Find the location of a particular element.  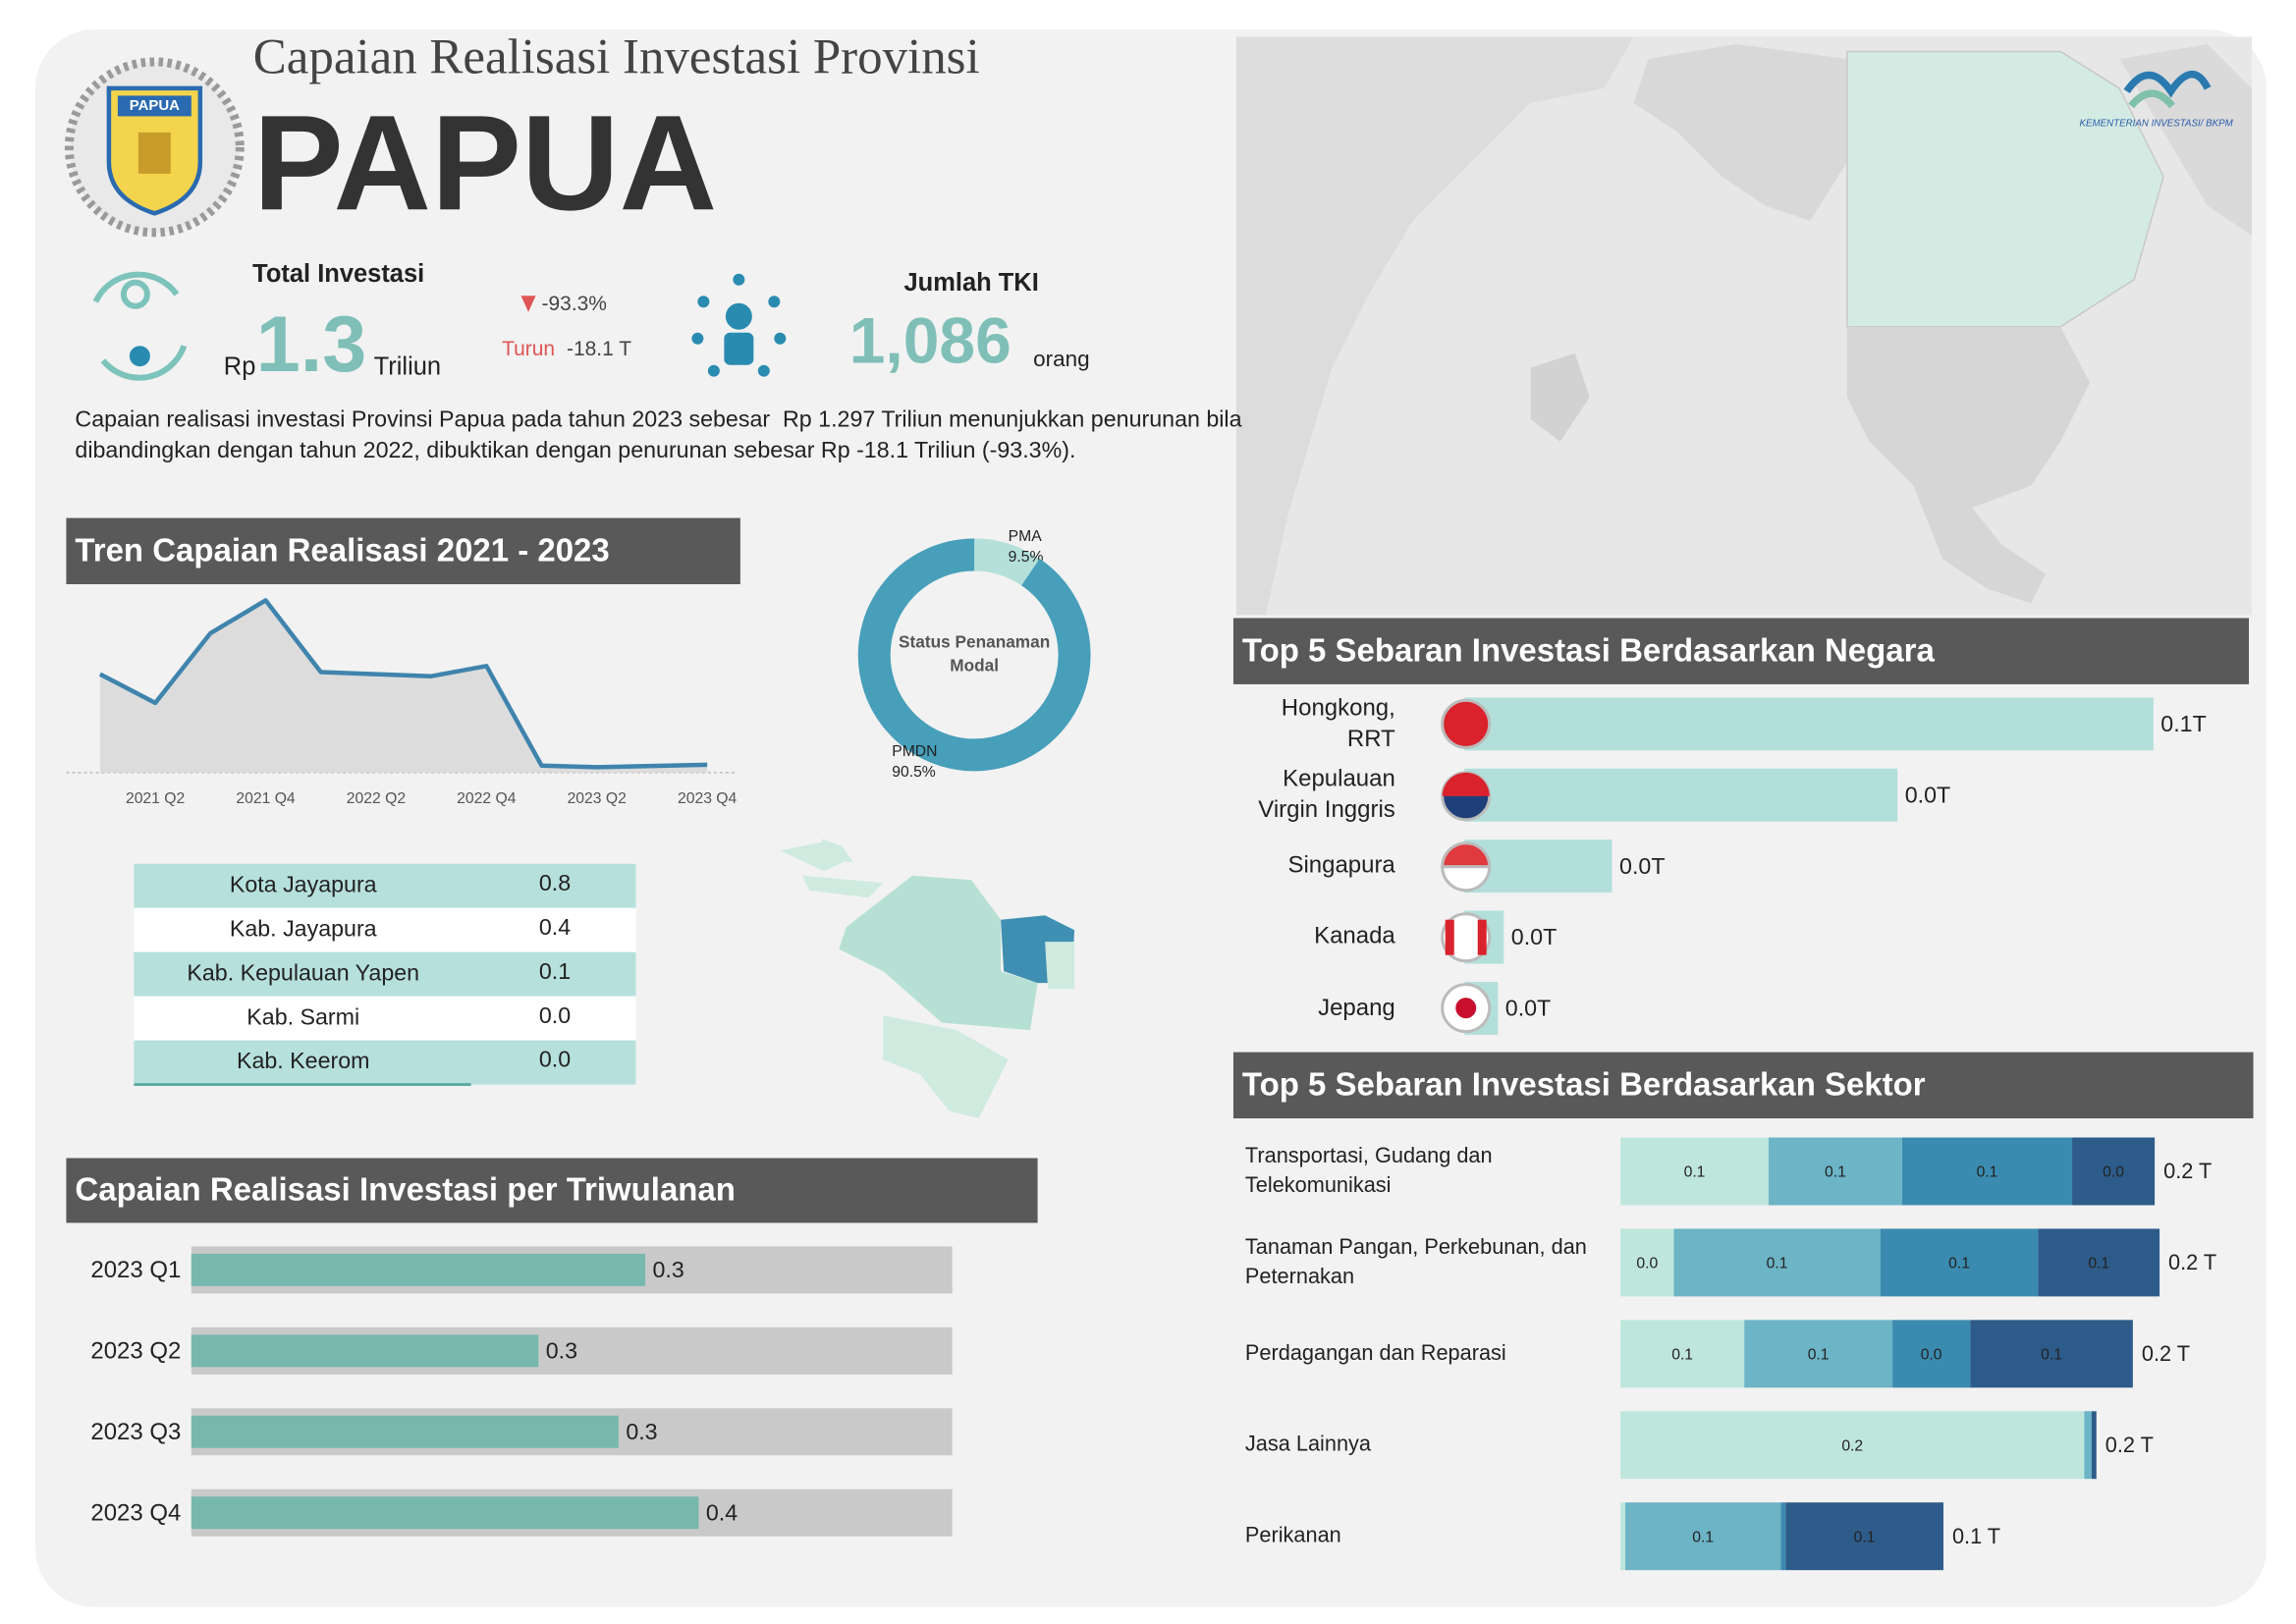

regency-name: Kab. Jayapura is located at coordinates (303, 928).